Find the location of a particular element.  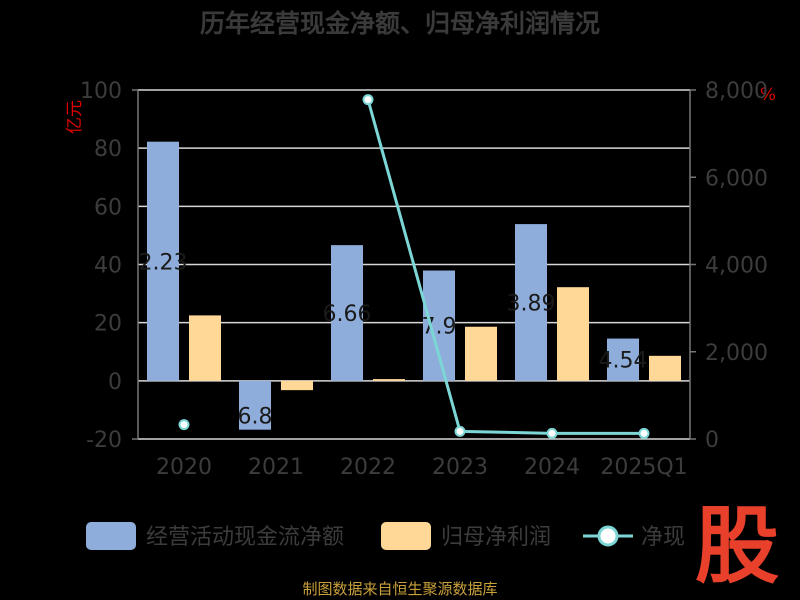

bar-data-label: 4.54 is located at coordinates (623, 361).